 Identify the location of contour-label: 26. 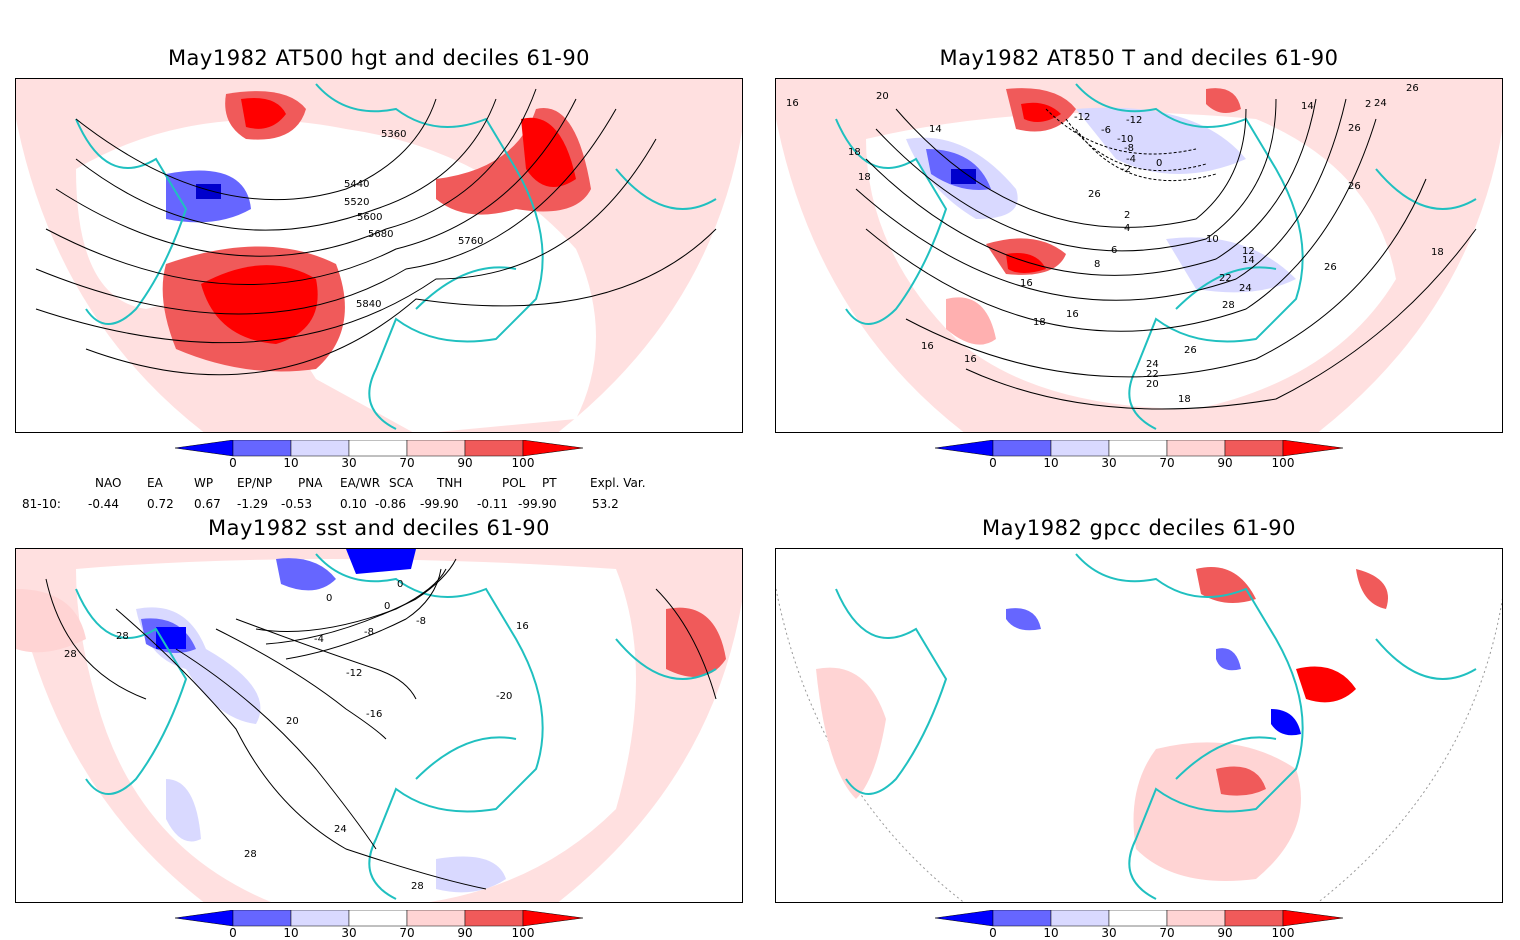
(1354, 186).